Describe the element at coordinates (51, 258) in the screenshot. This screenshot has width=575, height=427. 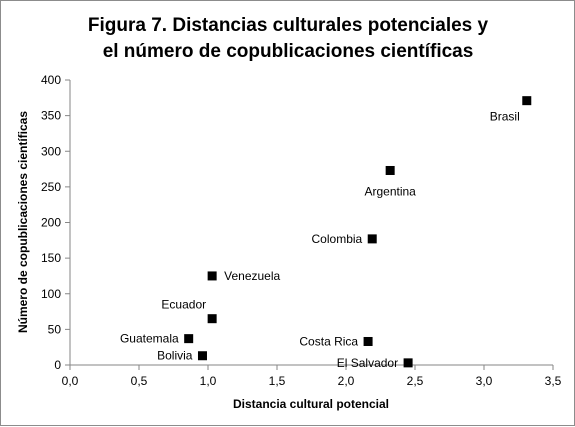
I see `y-tick-label: 150` at that location.